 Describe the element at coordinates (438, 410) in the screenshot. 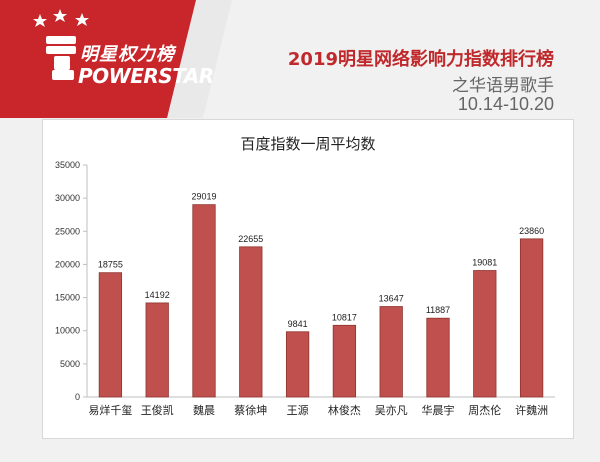

I see `x-tick-label: 华晨宇` at that location.